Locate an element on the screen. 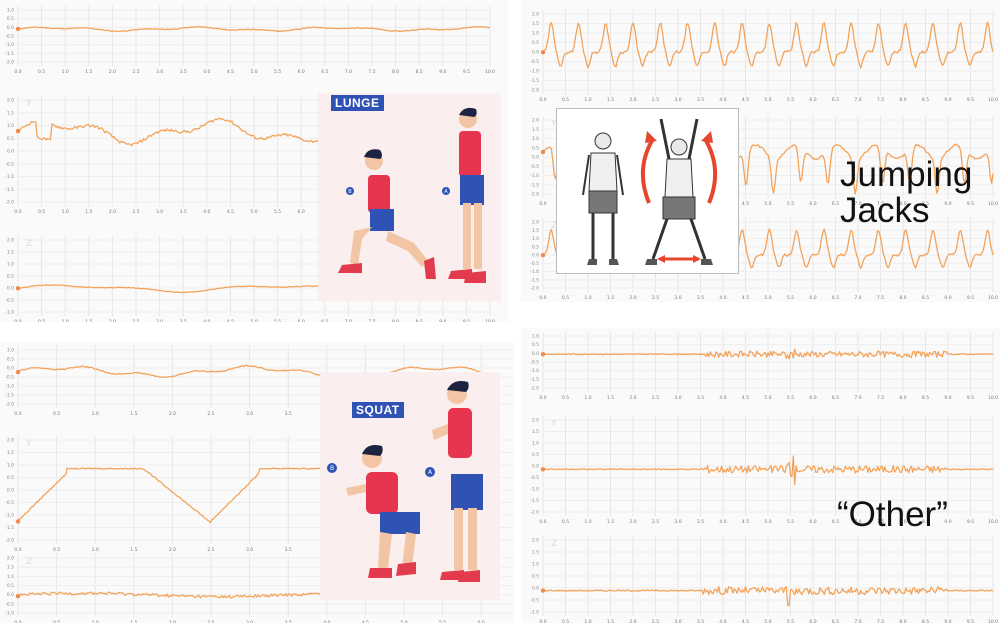 This screenshot has width=1000, height=623. svg-text: B is located at coordinates (332, 468).